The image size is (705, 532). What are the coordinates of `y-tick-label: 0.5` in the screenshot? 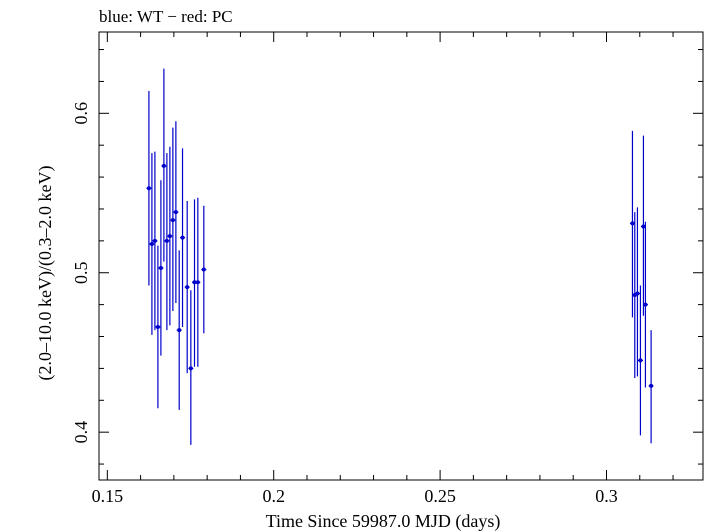 It's located at (81, 272).